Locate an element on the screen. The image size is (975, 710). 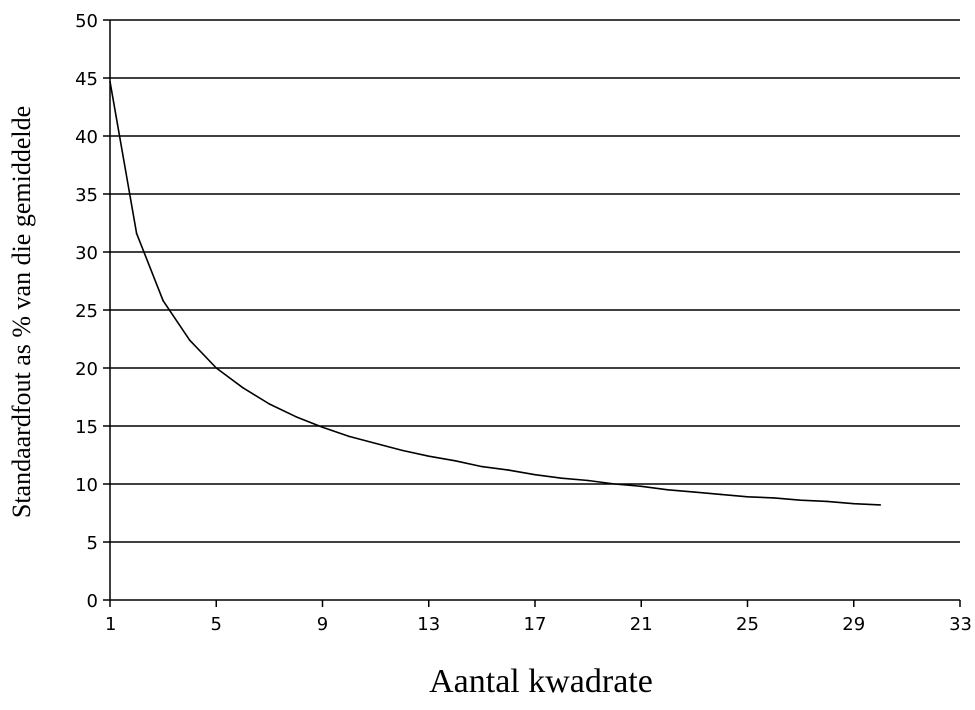
x-tick-labels: 1 5 9 13 17 21 25 29 33 is located at coordinates (538, 624).